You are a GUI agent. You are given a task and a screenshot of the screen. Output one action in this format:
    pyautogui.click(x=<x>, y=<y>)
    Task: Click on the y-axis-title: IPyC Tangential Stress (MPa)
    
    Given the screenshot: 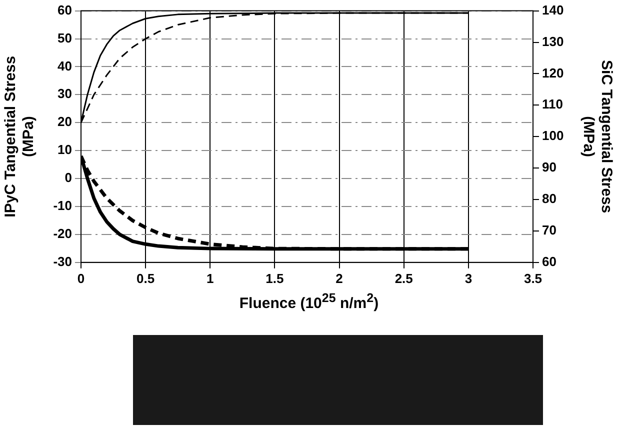 What is the action you would take?
    pyautogui.click(x=20, y=137)
    